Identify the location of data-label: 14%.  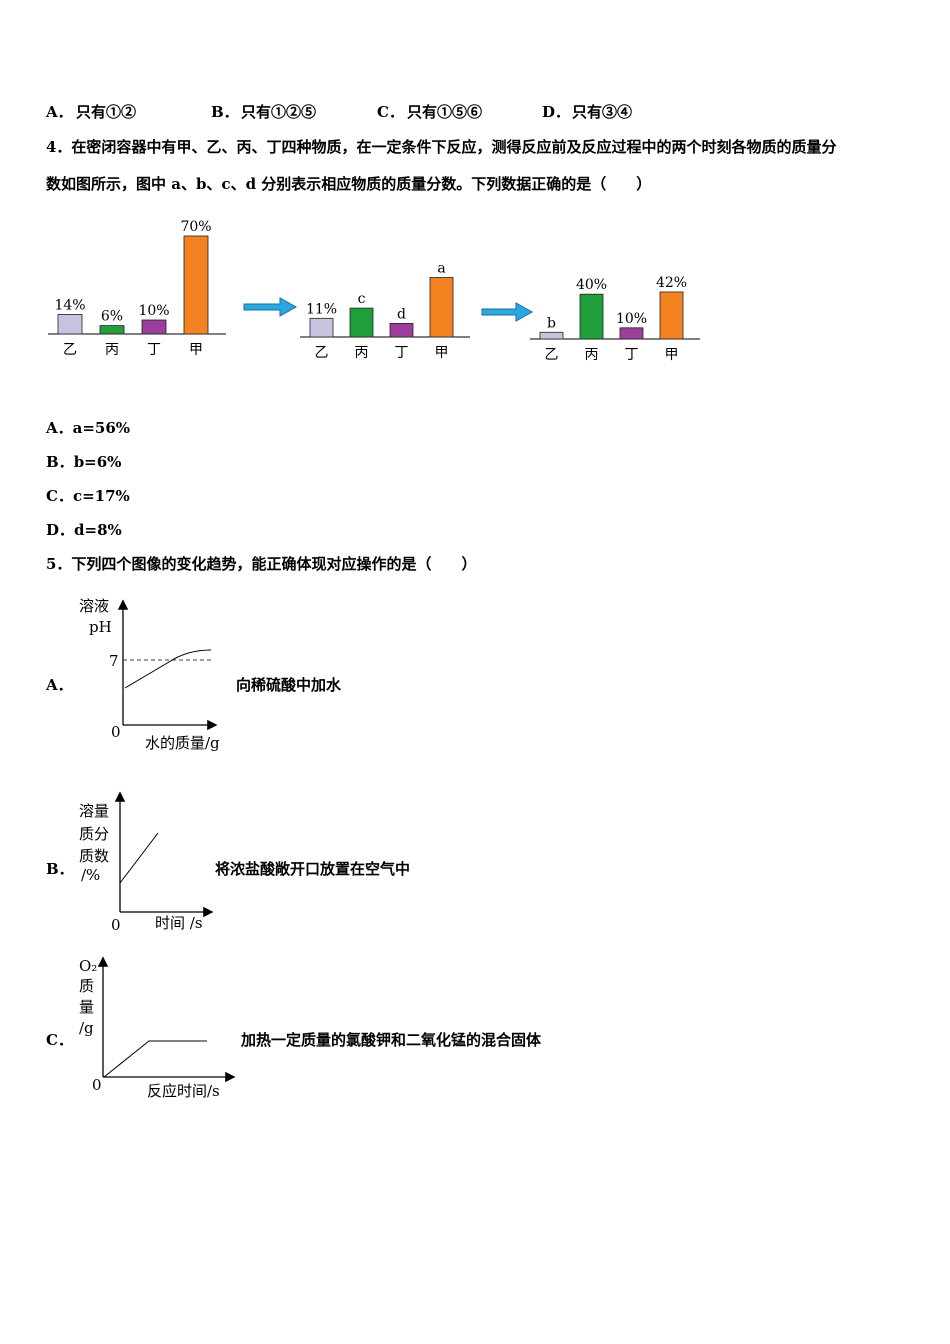
(69, 305).